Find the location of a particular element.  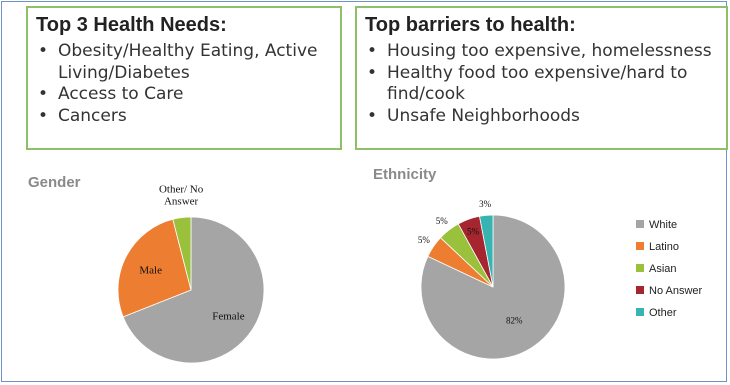

health-barriers-heading: Top barriers to health: is located at coordinates (470, 25).